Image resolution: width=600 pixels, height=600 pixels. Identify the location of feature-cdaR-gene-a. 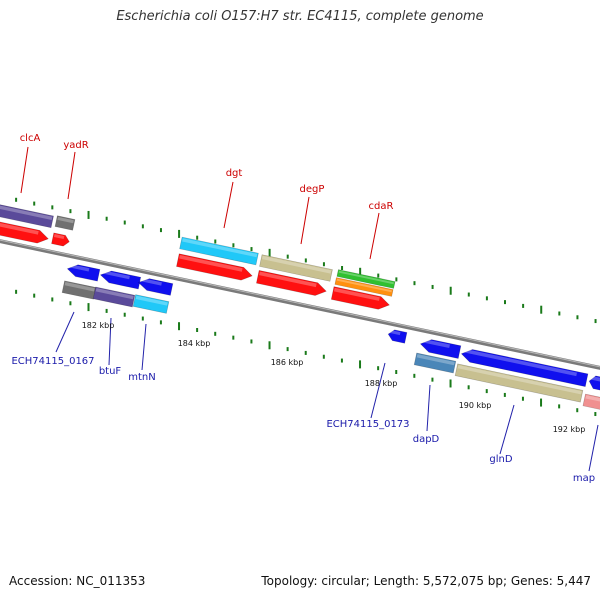
(366, 279).